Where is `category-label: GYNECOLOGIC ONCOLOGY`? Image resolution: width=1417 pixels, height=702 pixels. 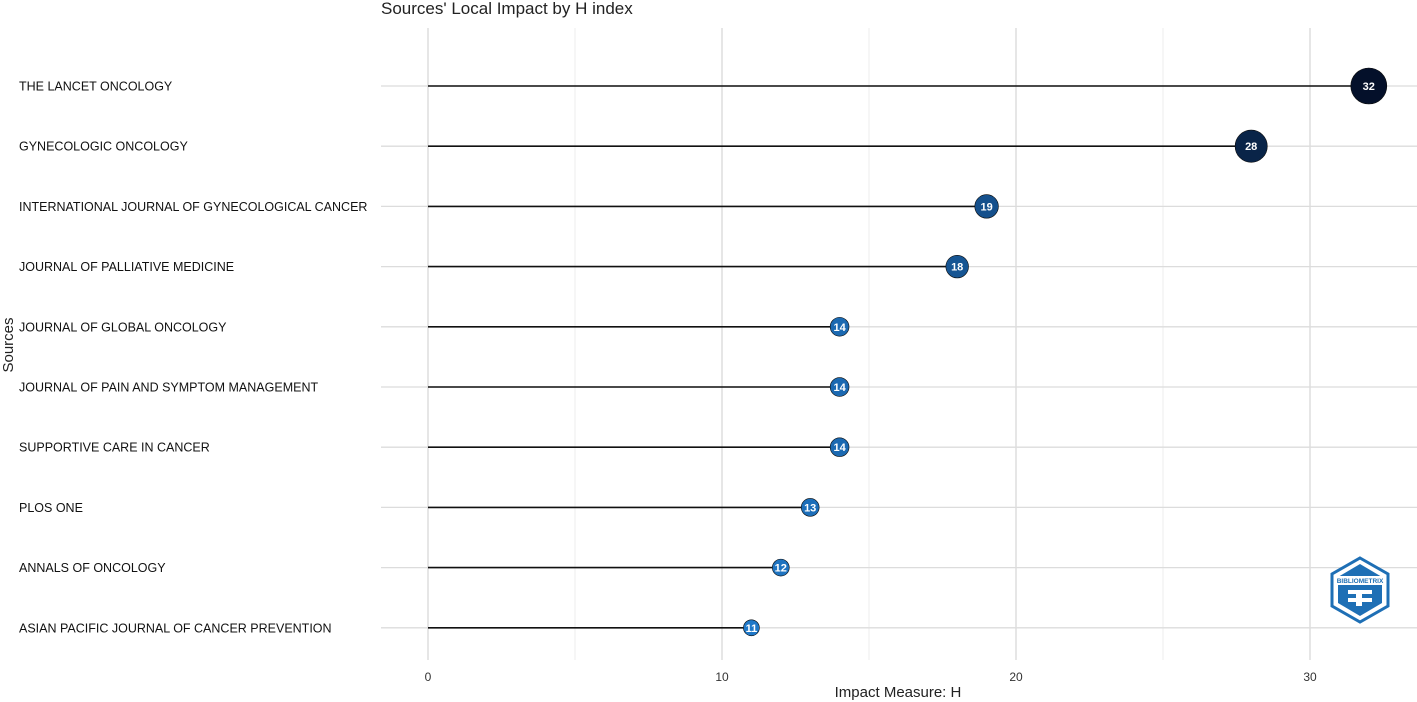
category-label: GYNECOLOGIC ONCOLOGY is located at coordinates (103, 147).